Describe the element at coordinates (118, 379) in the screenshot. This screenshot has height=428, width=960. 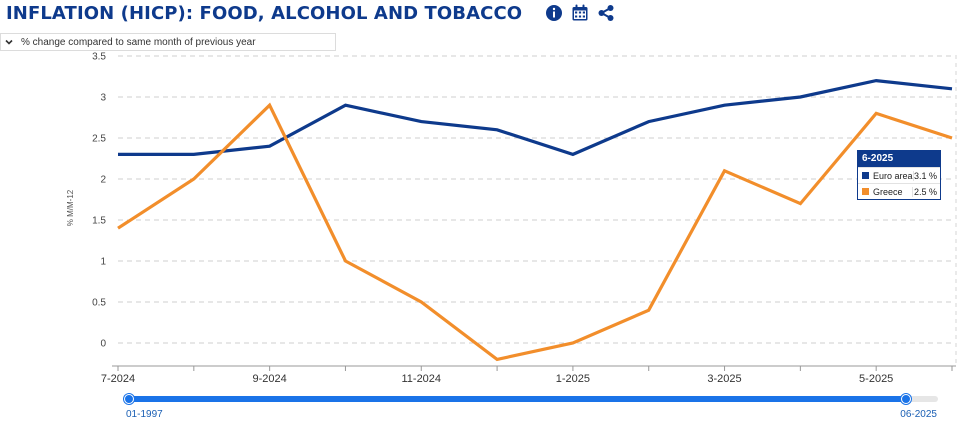
I see `x-tick-label: 7-2024` at that location.